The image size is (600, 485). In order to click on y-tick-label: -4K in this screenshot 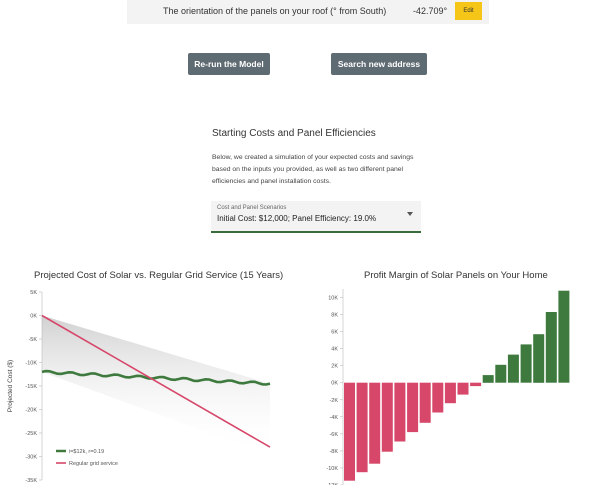, I will do `click(333, 418)`.